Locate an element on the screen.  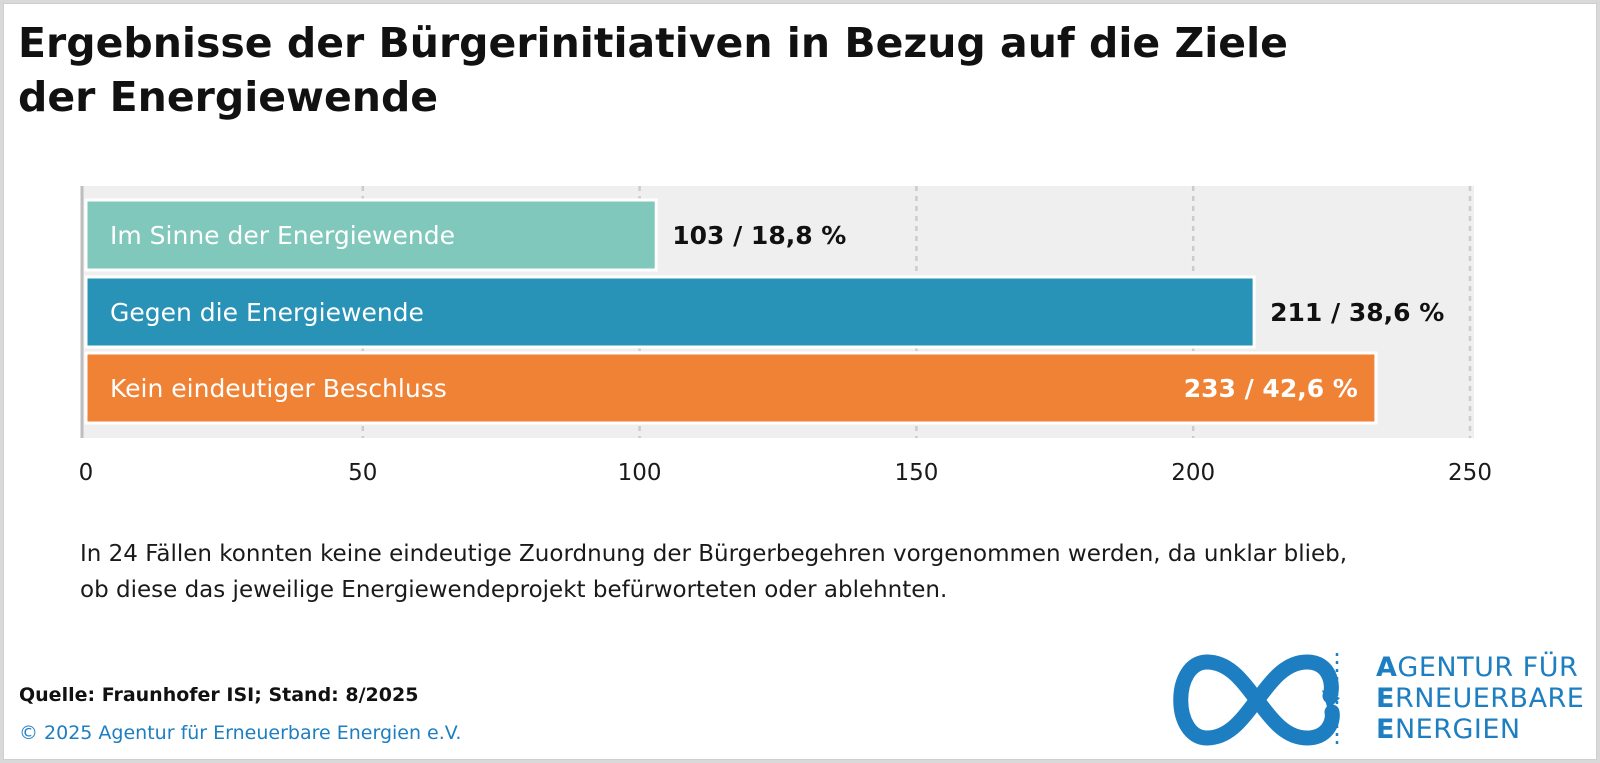
logo-line-2: ERNEUERBARE is located at coordinates (1480, 698).